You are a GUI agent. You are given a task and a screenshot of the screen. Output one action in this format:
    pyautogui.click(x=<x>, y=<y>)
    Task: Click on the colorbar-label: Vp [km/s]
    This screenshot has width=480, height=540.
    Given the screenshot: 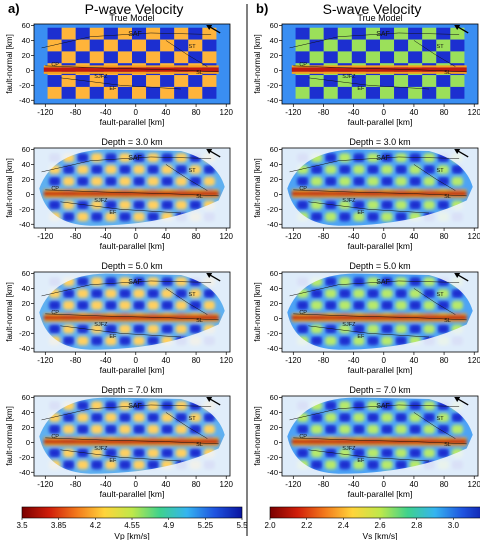 What is the action you would take?
    pyautogui.click(x=131, y=535)
    